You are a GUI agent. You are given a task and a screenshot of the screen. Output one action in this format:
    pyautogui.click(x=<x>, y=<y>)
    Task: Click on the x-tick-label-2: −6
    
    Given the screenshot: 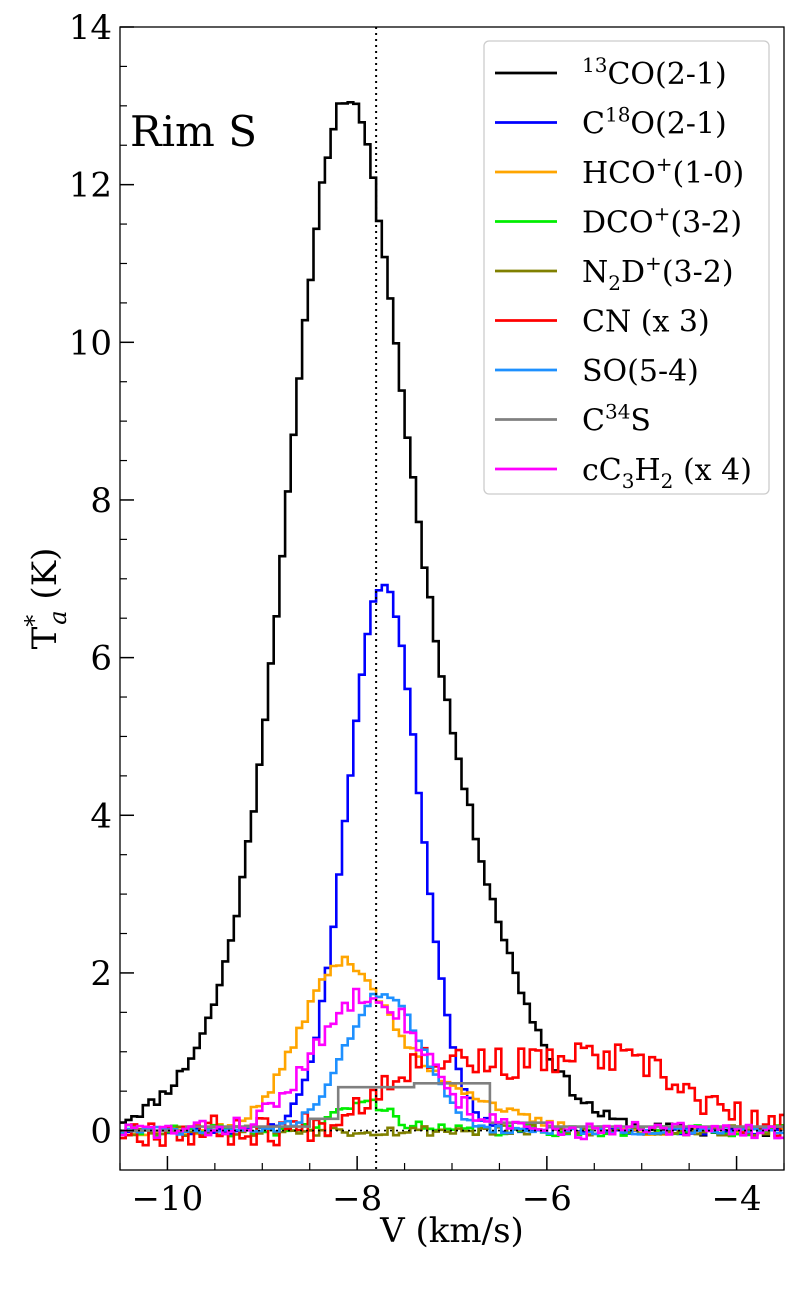 What is the action you would take?
    pyautogui.click(x=547, y=1199)
    